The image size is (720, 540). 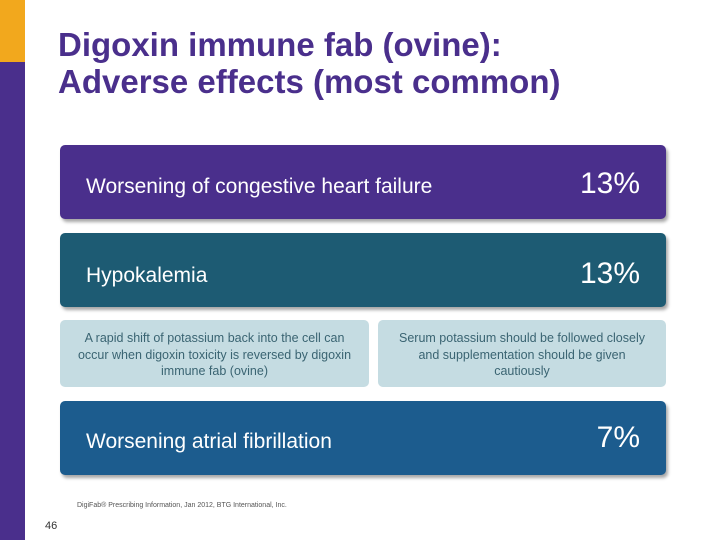 I want to click on effect-value: 7%, so click(x=618, y=437).